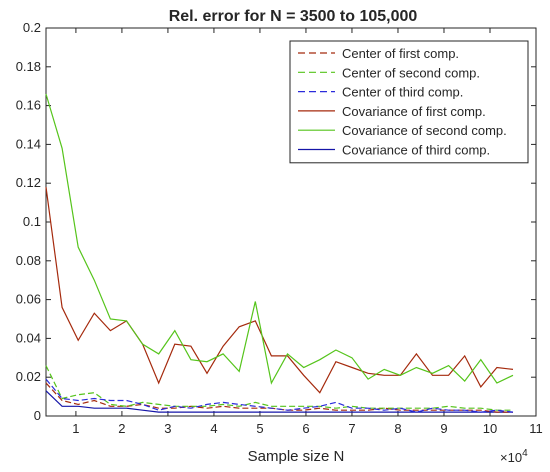  I want to click on x-tick-label: 10, so click(490, 428).